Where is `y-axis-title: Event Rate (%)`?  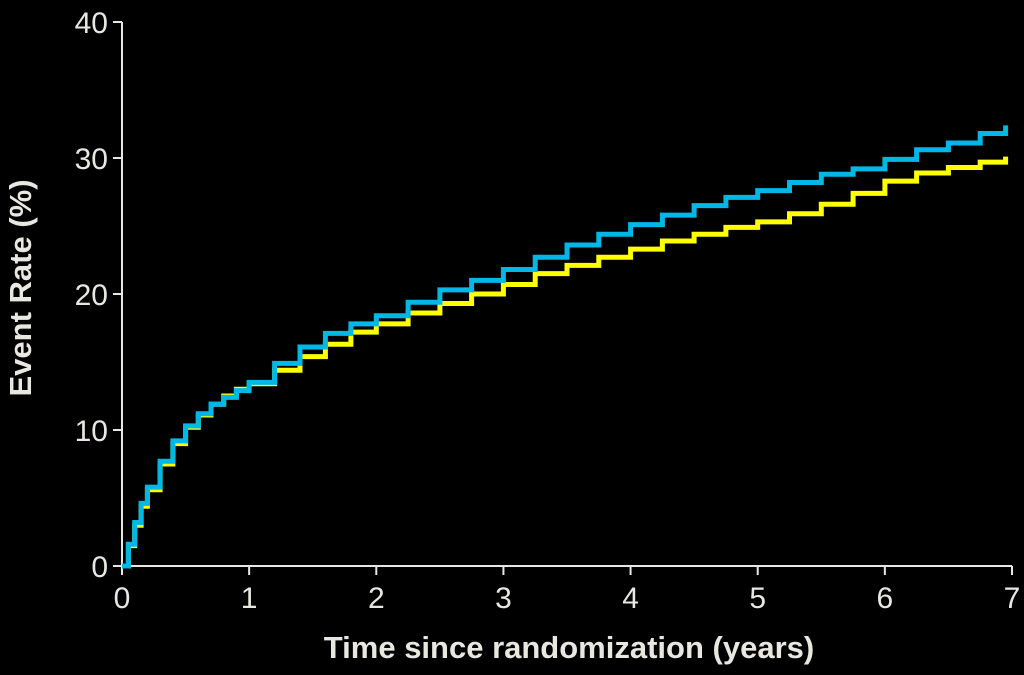
y-axis-title: Event Rate (%) is located at coordinates (20, 287).